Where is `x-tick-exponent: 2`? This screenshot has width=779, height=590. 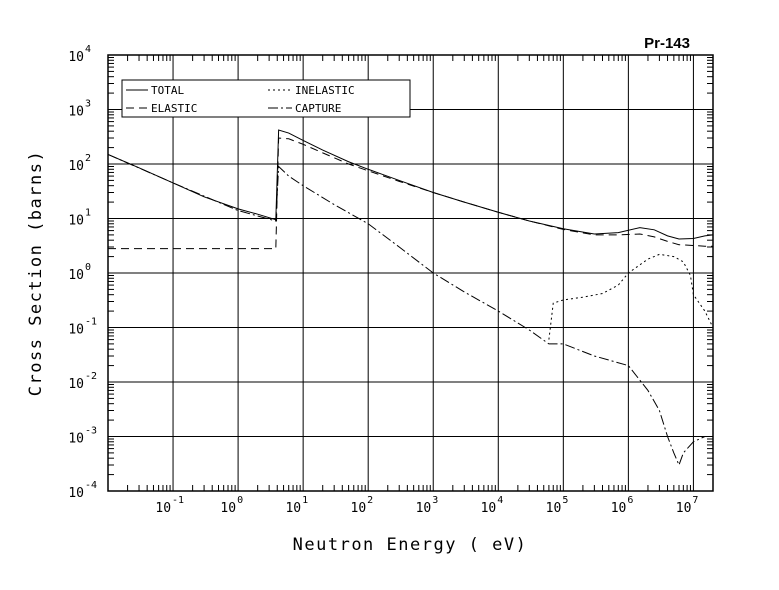 x-tick-exponent: 2 is located at coordinates (370, 500).